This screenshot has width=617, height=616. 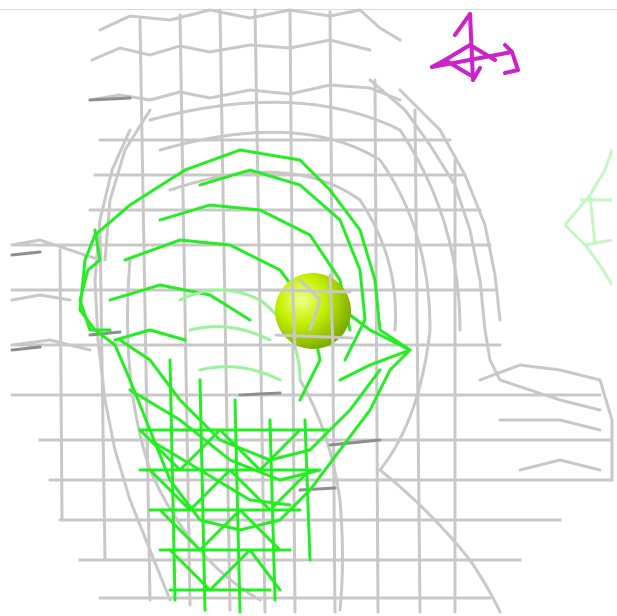 What do you see at coordinates (475, 47) in the screenshot?
I see `orientation-axes-icon` at bounding box center [475, 47].